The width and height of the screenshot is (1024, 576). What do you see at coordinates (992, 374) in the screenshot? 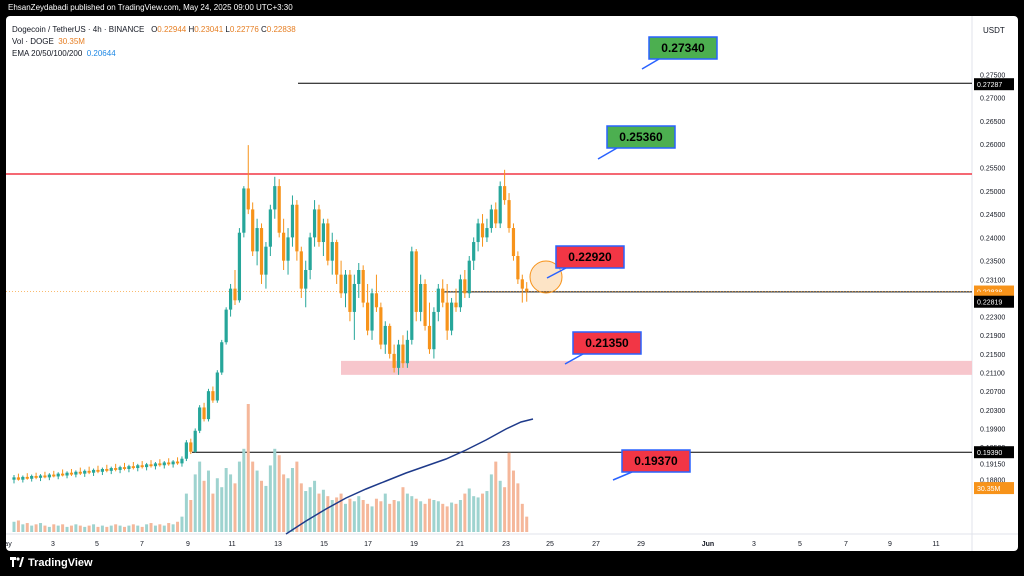
I see `y-tick-label: 0.21100` at bounding box center [992, 374].